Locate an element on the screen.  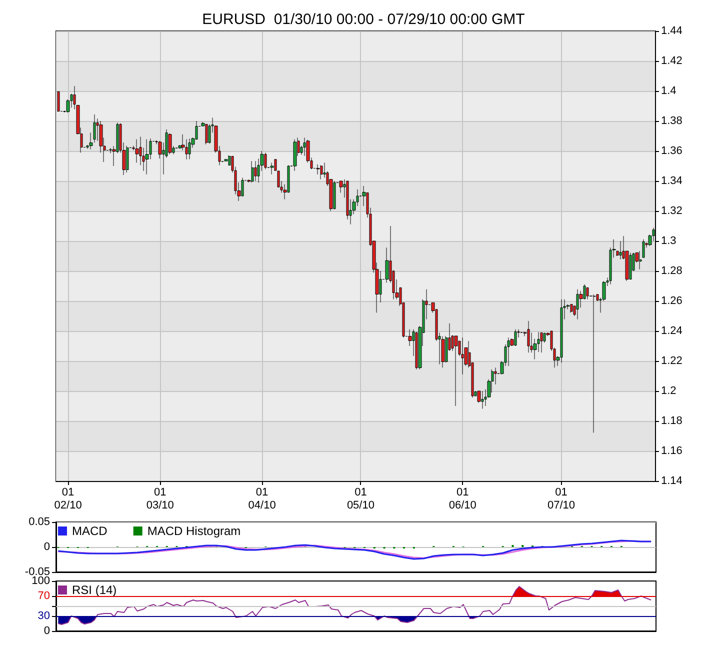
y-tick-label: 70 is located at coordinates (44, 596).